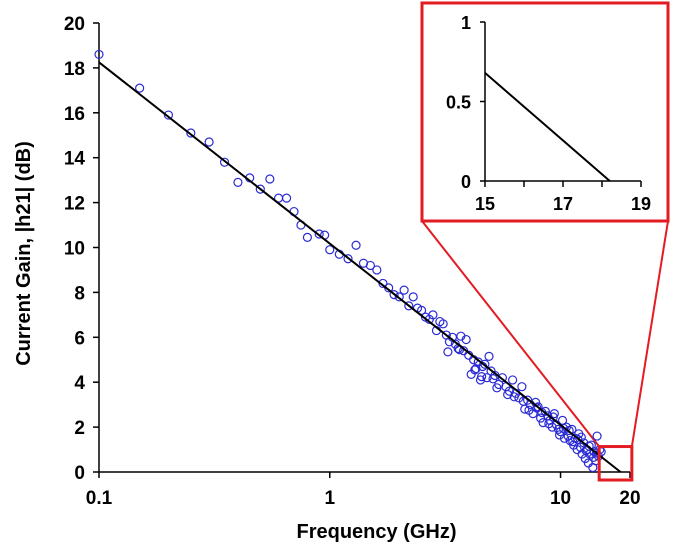  I want to click on y-tick-label: 16, so click(74, 114).